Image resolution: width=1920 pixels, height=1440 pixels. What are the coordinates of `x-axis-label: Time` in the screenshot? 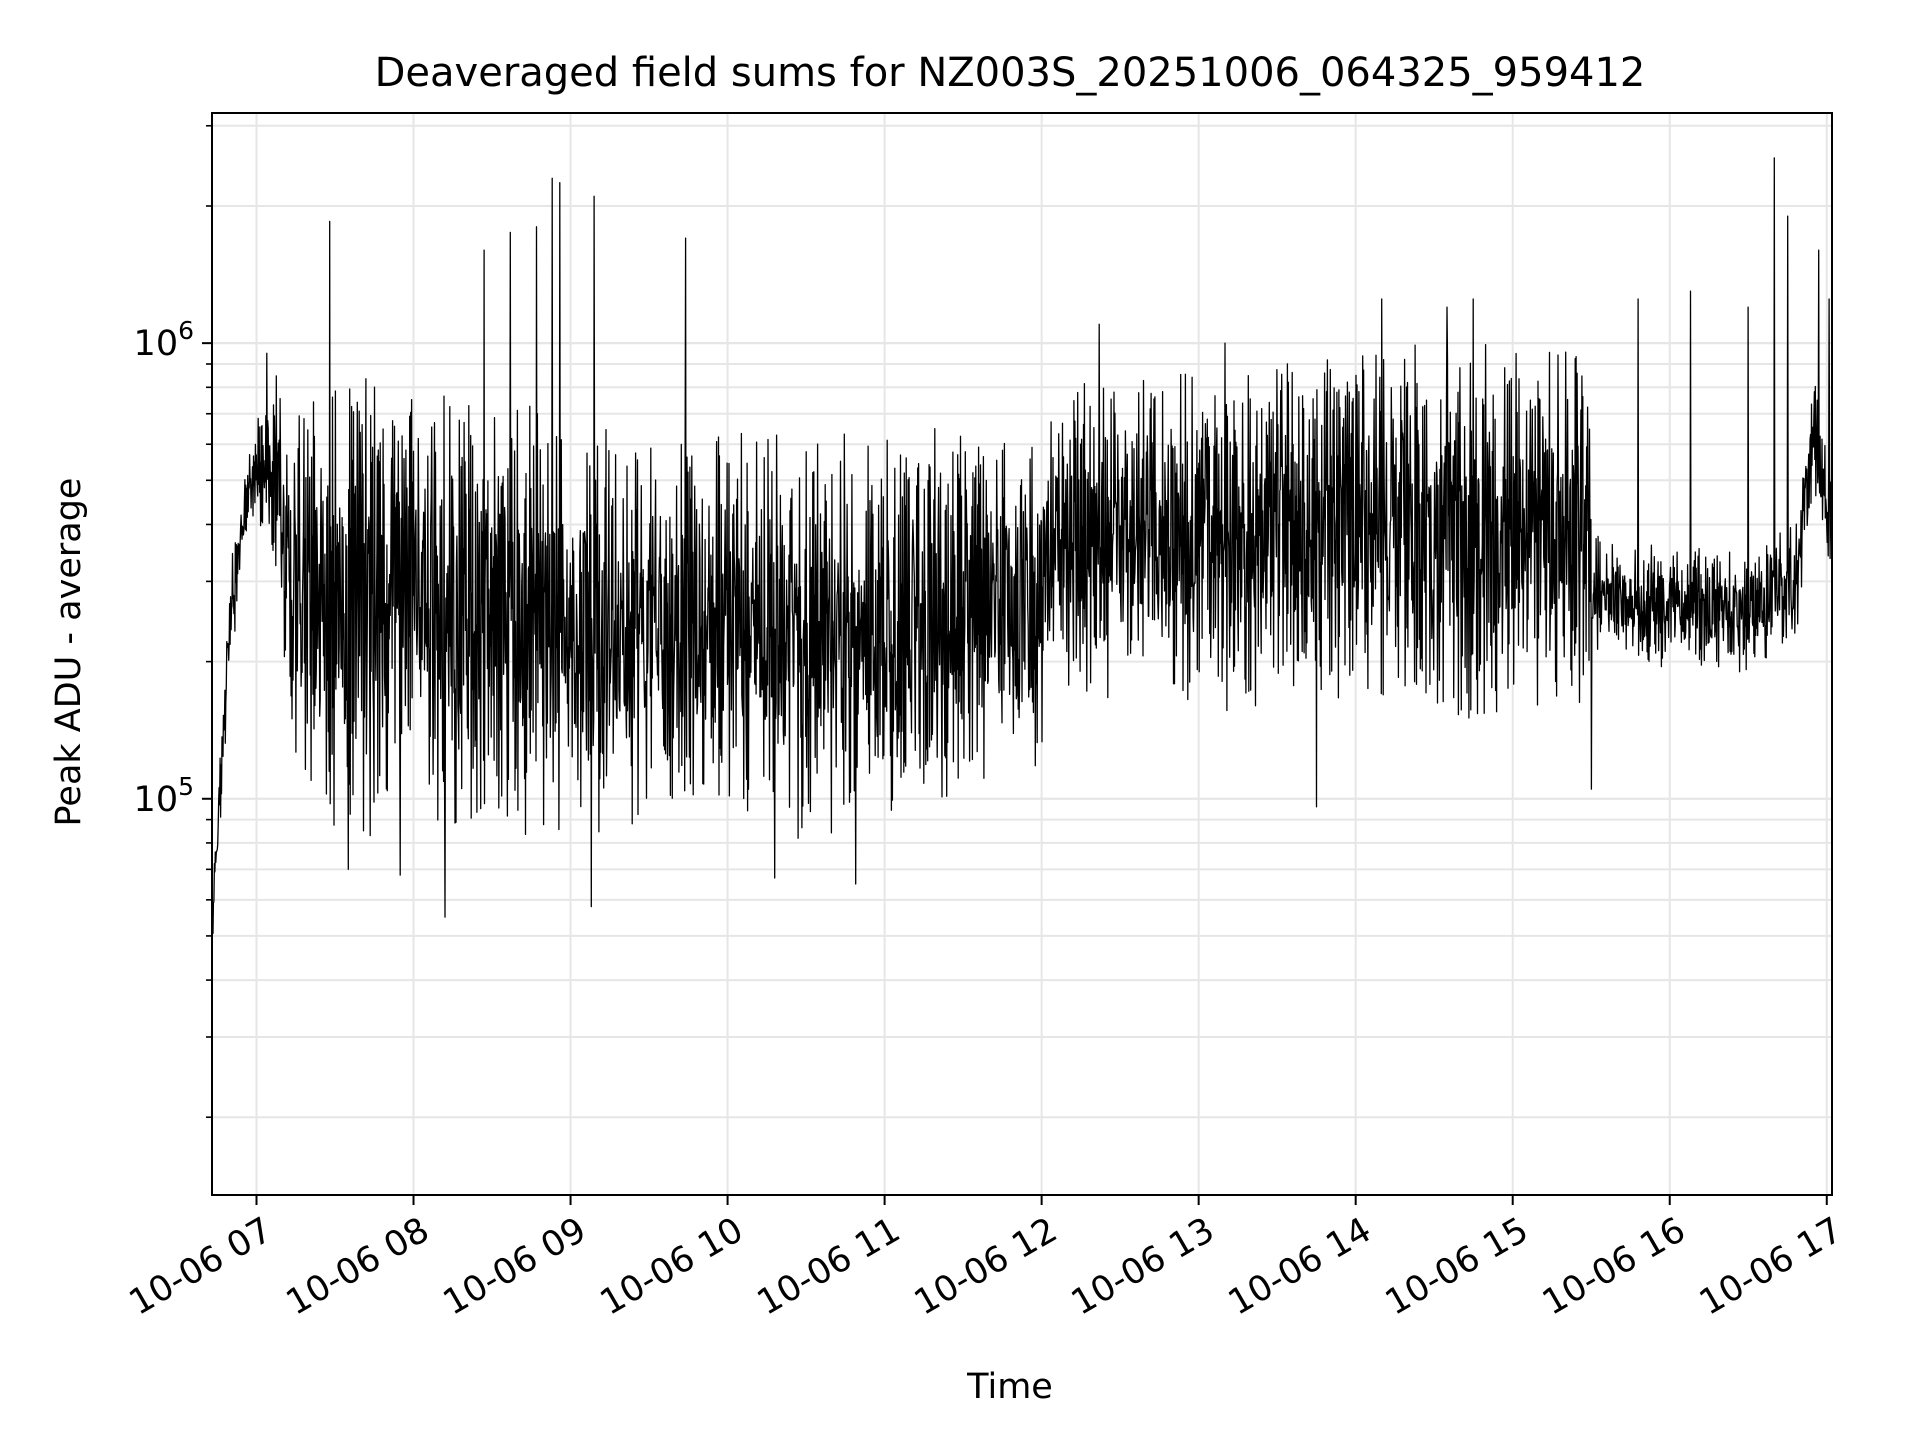 It's located at (1009, 1387).